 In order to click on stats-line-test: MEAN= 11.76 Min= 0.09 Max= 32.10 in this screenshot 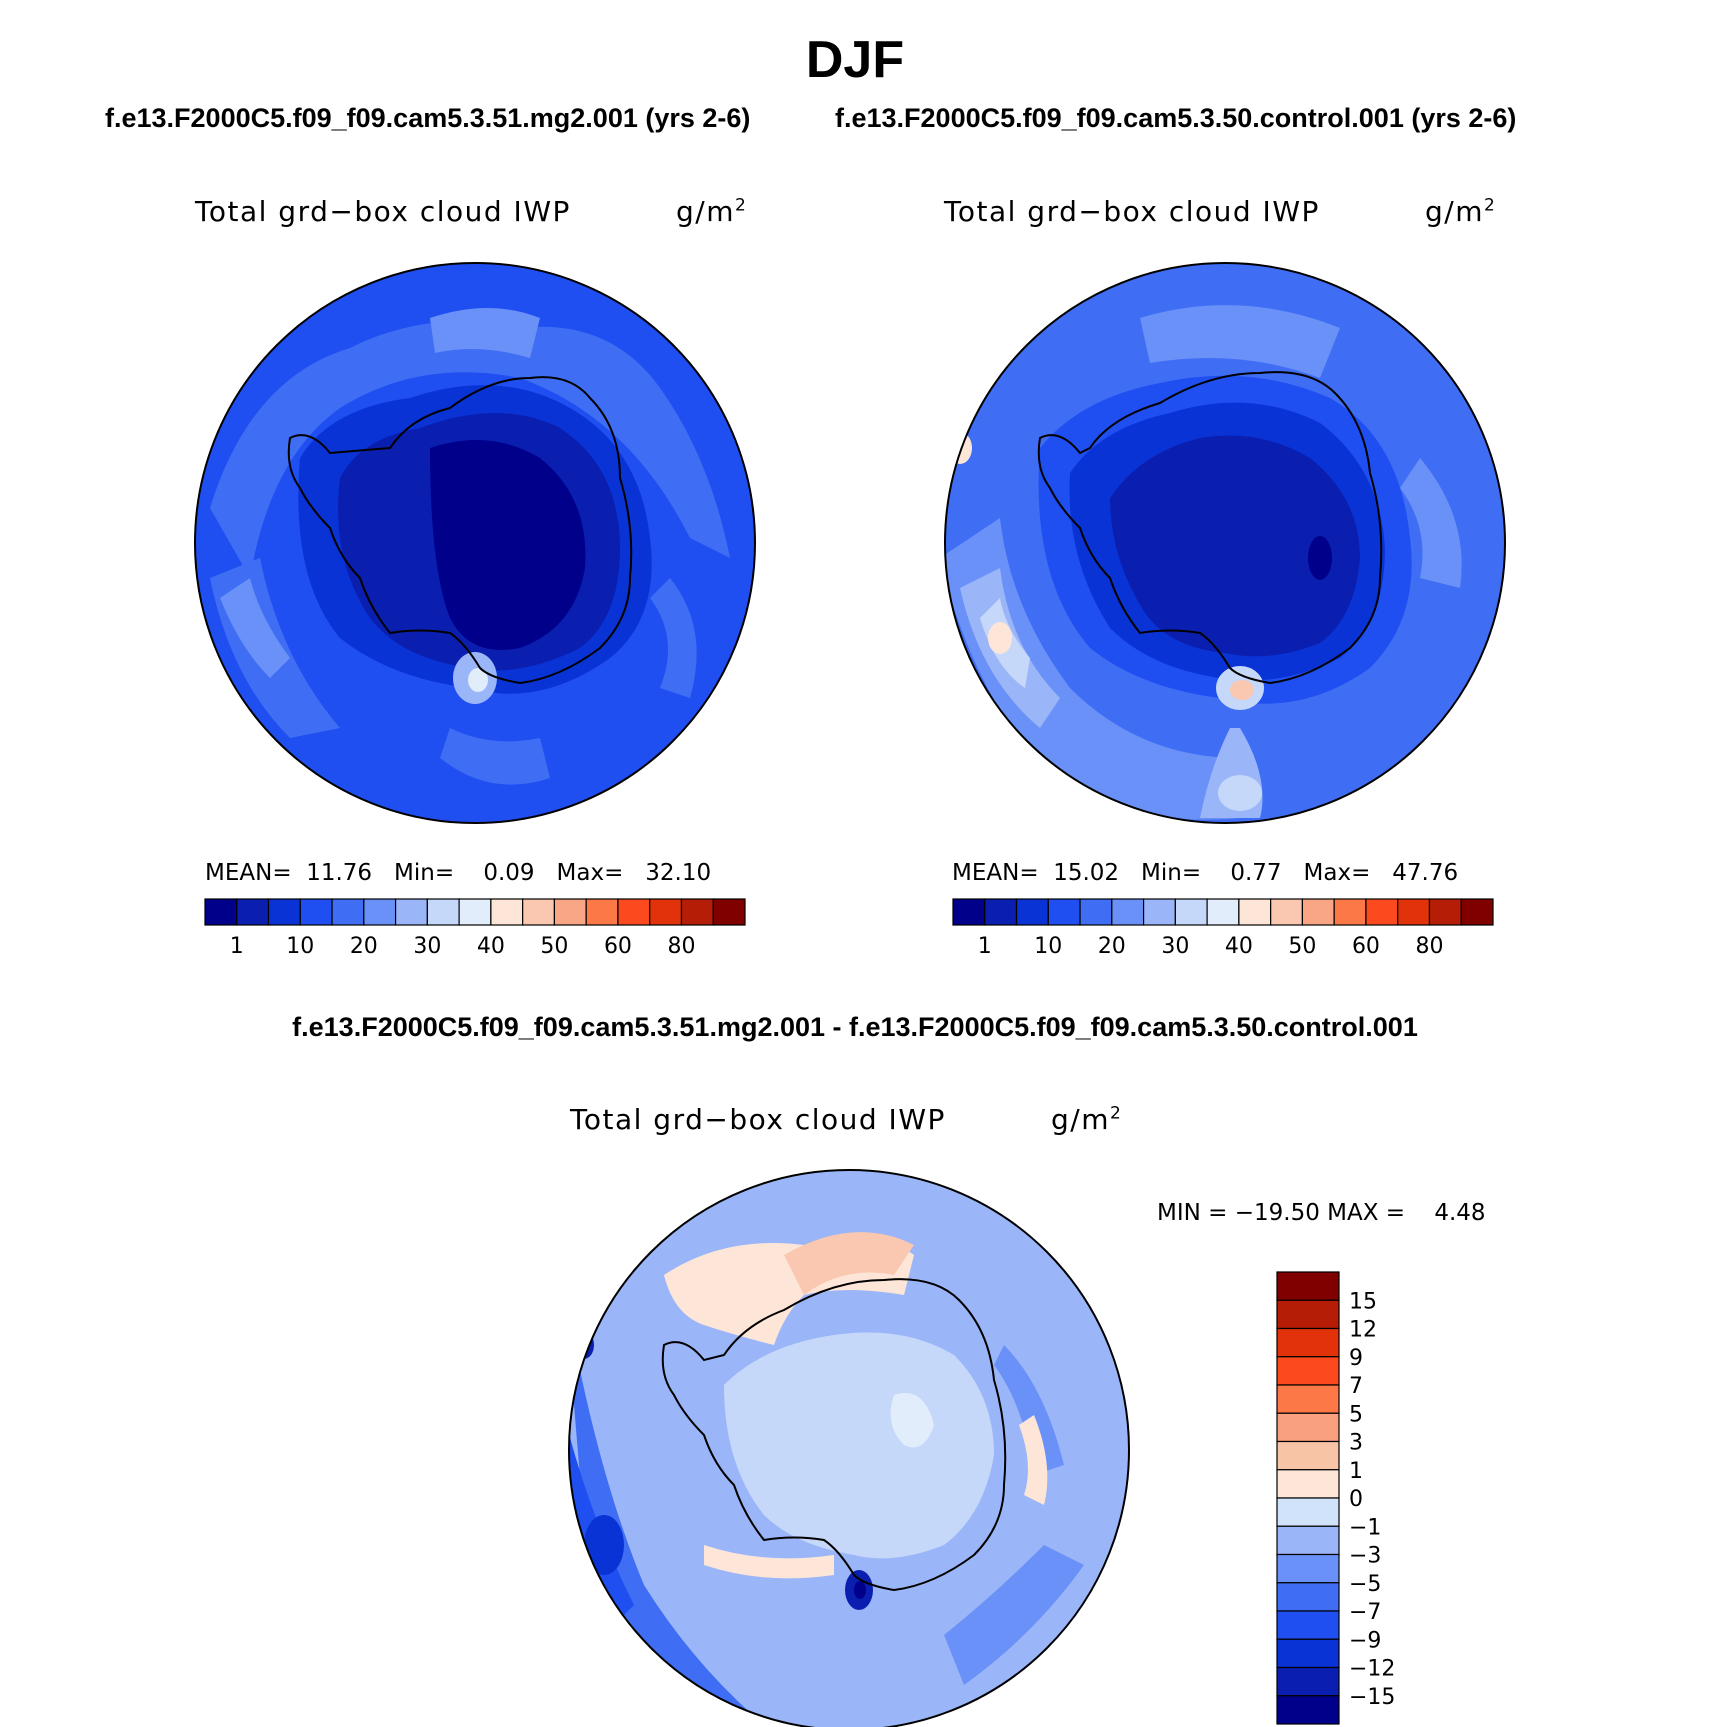, I will do `click(458, 873)`.